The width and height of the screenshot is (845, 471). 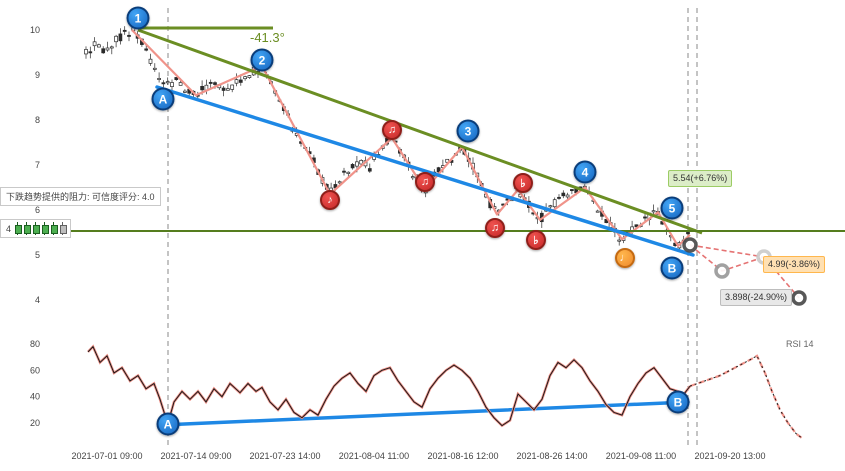 What do you see at coordinates (729, 456) in the screenshot?
I see `svg-text: 2021-09-20 13:00` at bounding box center [729, 456].